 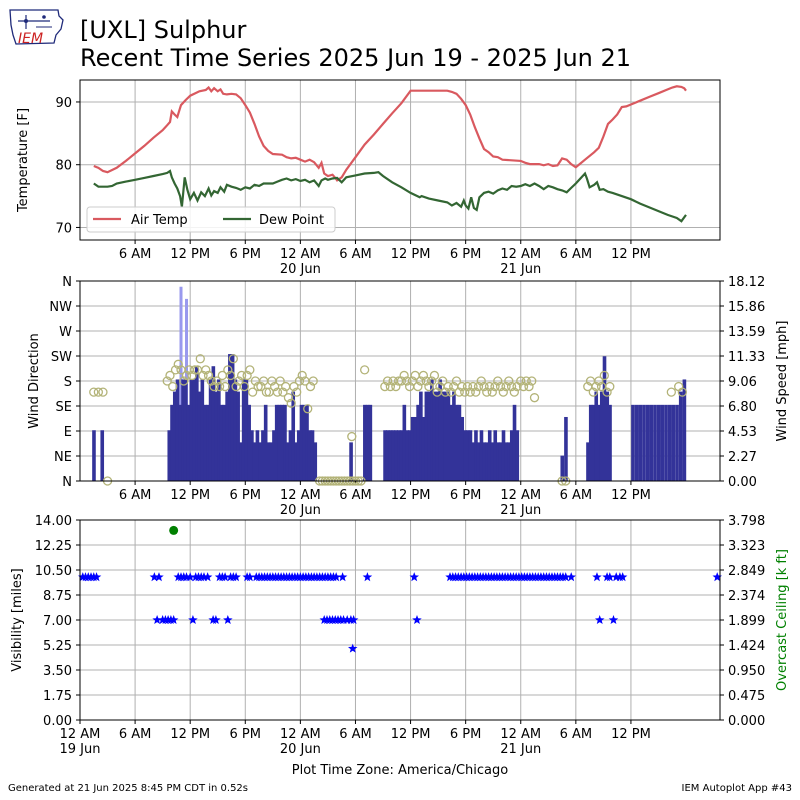 I want to click on y-axis-label: Temperature [F], so click(x=23, y=160).